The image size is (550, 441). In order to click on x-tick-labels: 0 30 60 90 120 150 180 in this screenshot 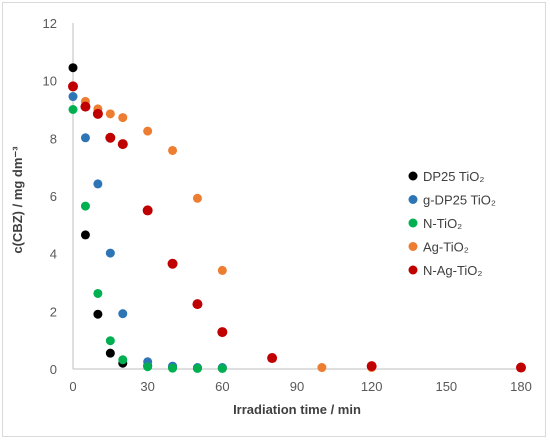, I will do `click(300, 386)`.